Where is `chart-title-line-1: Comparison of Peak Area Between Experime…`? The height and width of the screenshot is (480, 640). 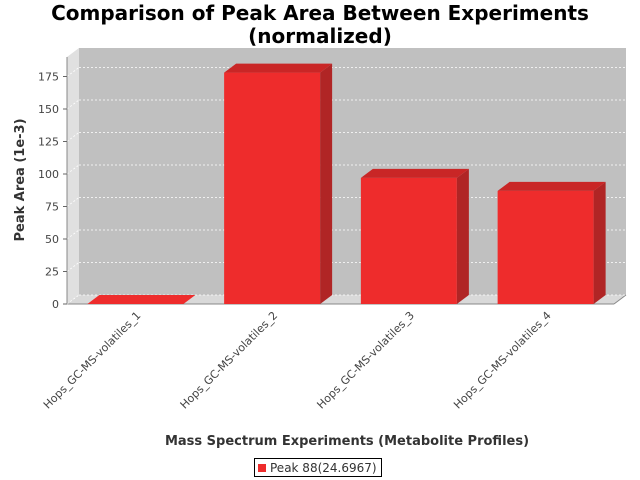 chart-title-line-1: Comparison of Peak Area Between Experime… is located at coordinates (320, 13).